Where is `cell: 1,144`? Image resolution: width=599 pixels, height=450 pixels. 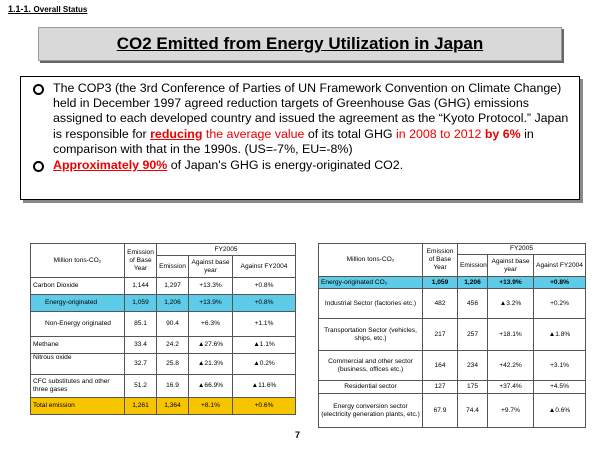
cell: 1,144 is located at coordinates (140, 286).